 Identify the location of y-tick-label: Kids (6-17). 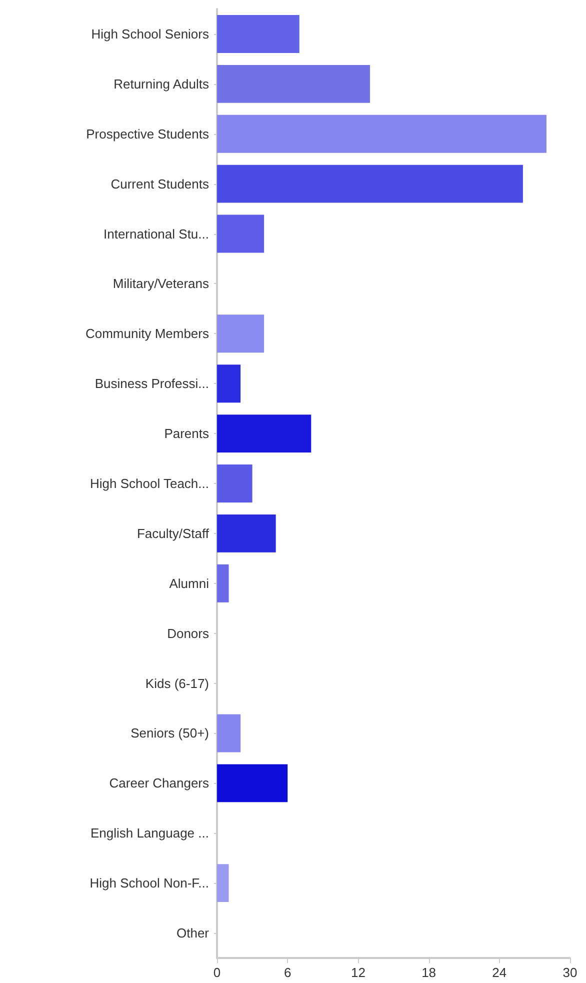
(177, 683).